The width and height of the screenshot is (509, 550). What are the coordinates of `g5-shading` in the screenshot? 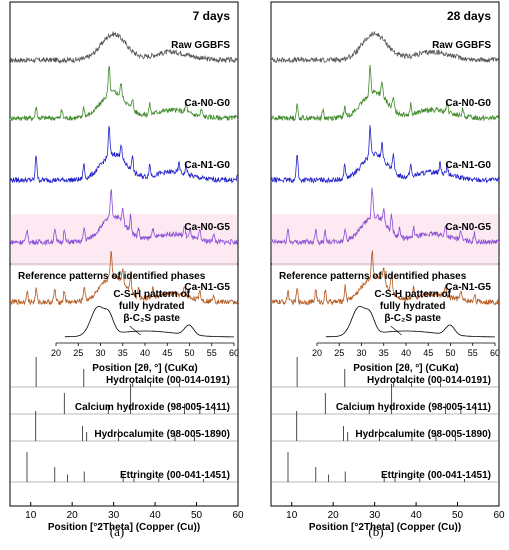 It's located at (385, 240).